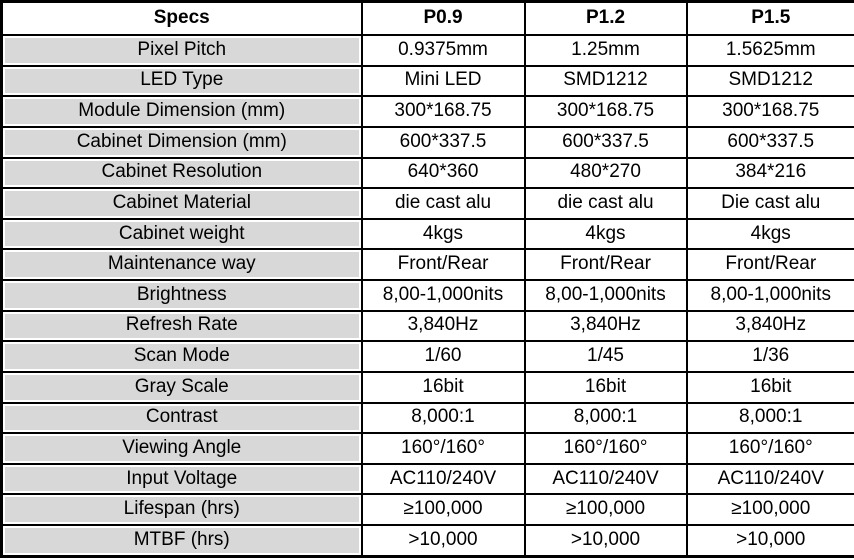 The height and width of the screenshot is (560, 854). I want to click on table-row: Cabinet Resolution 640*360 480*270 384*216, so click(427, 173).